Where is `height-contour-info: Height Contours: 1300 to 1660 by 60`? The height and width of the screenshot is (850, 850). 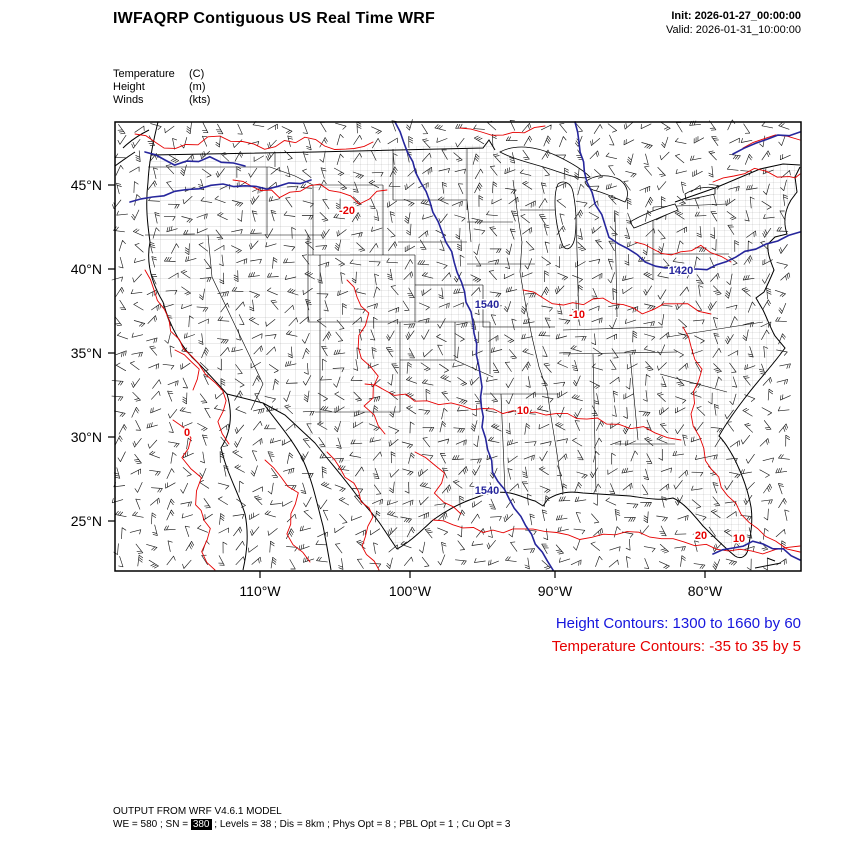 height-contour-info: Height Contours: 1300 to 1660 by 60 is located at coordinates (678, 623).